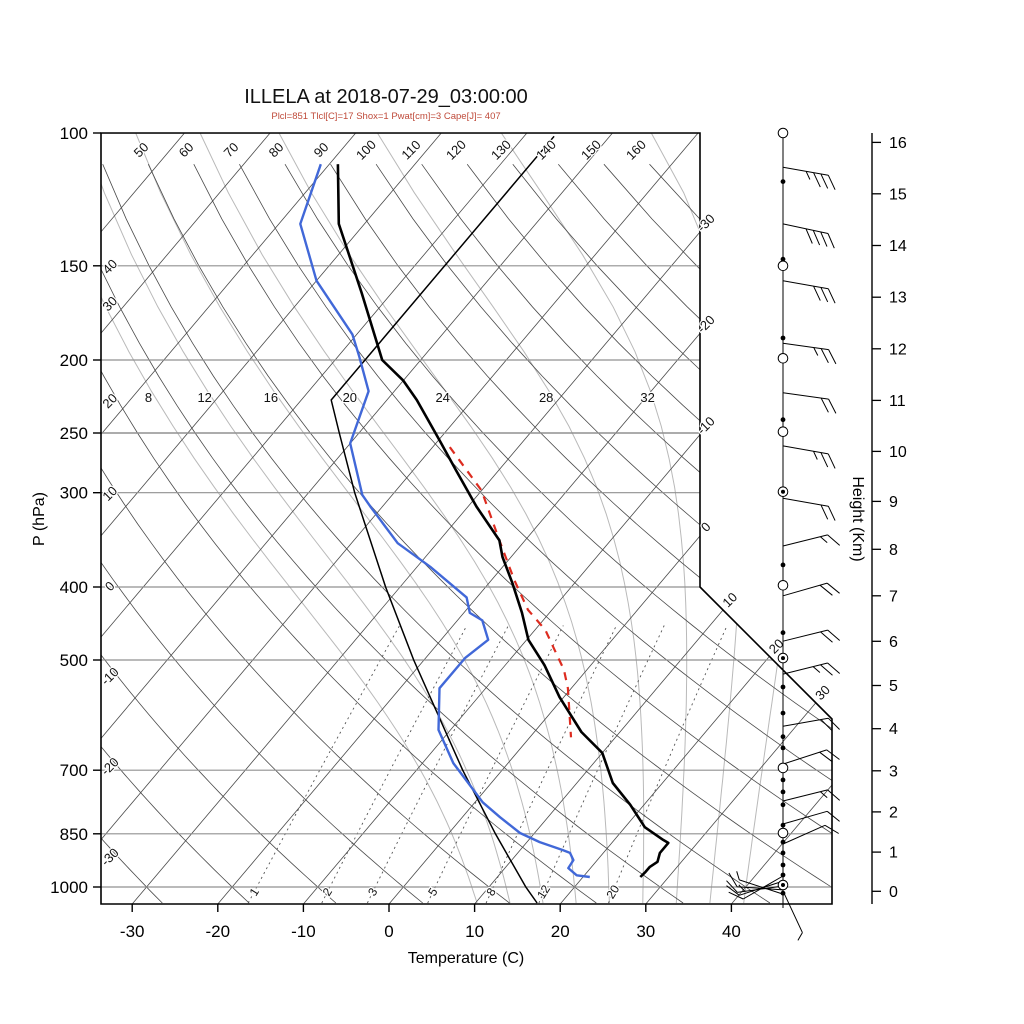 This screenshot has width=1024, height=1024. I want to click on grid-label: 40, so click(109, 266).